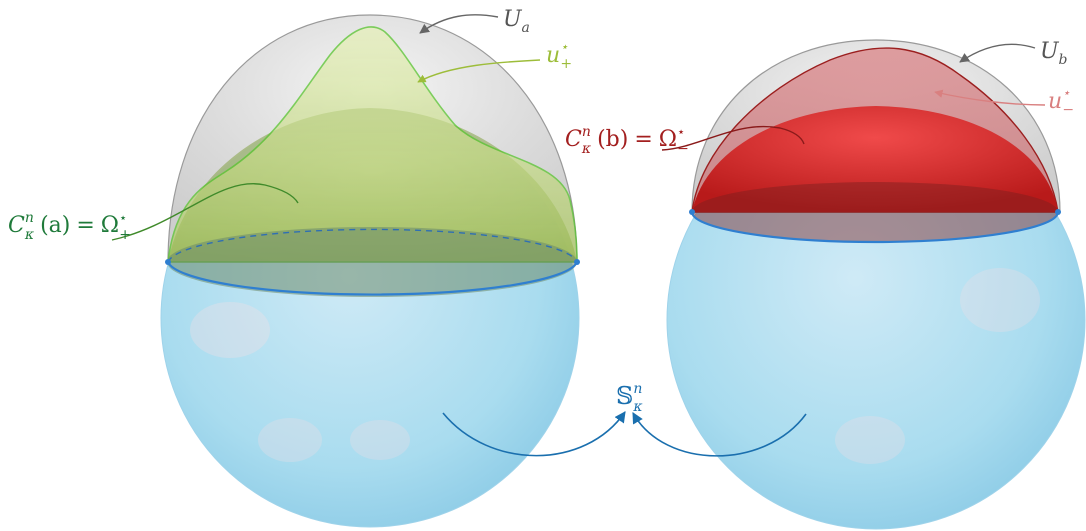 Image resolution: width=1086 pixels, height=531 pixels. What do you see at coordinates (559, 56) in the screenshot?
I see `label-u-plus: u⋆ +` at bounding box center [559, 56].